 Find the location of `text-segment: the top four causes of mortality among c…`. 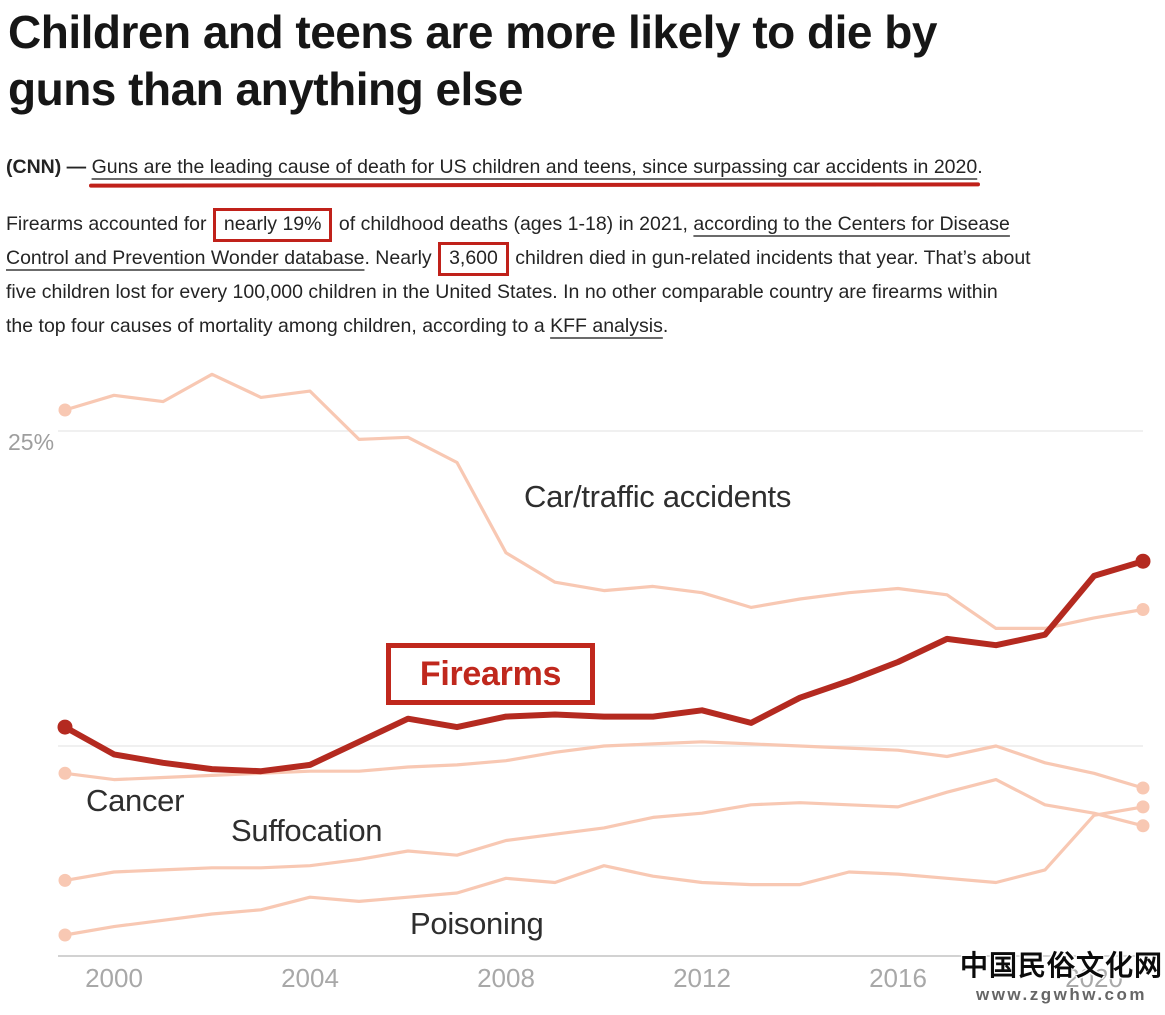

text-segment: the top four causes of mortality among c… is located at coordinates (278, 326).